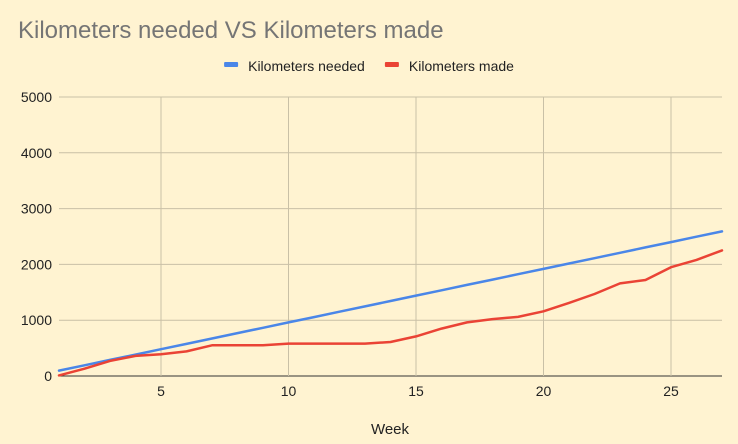  I want to click on legend-item-2: Kilometers made, so click(449, 66).